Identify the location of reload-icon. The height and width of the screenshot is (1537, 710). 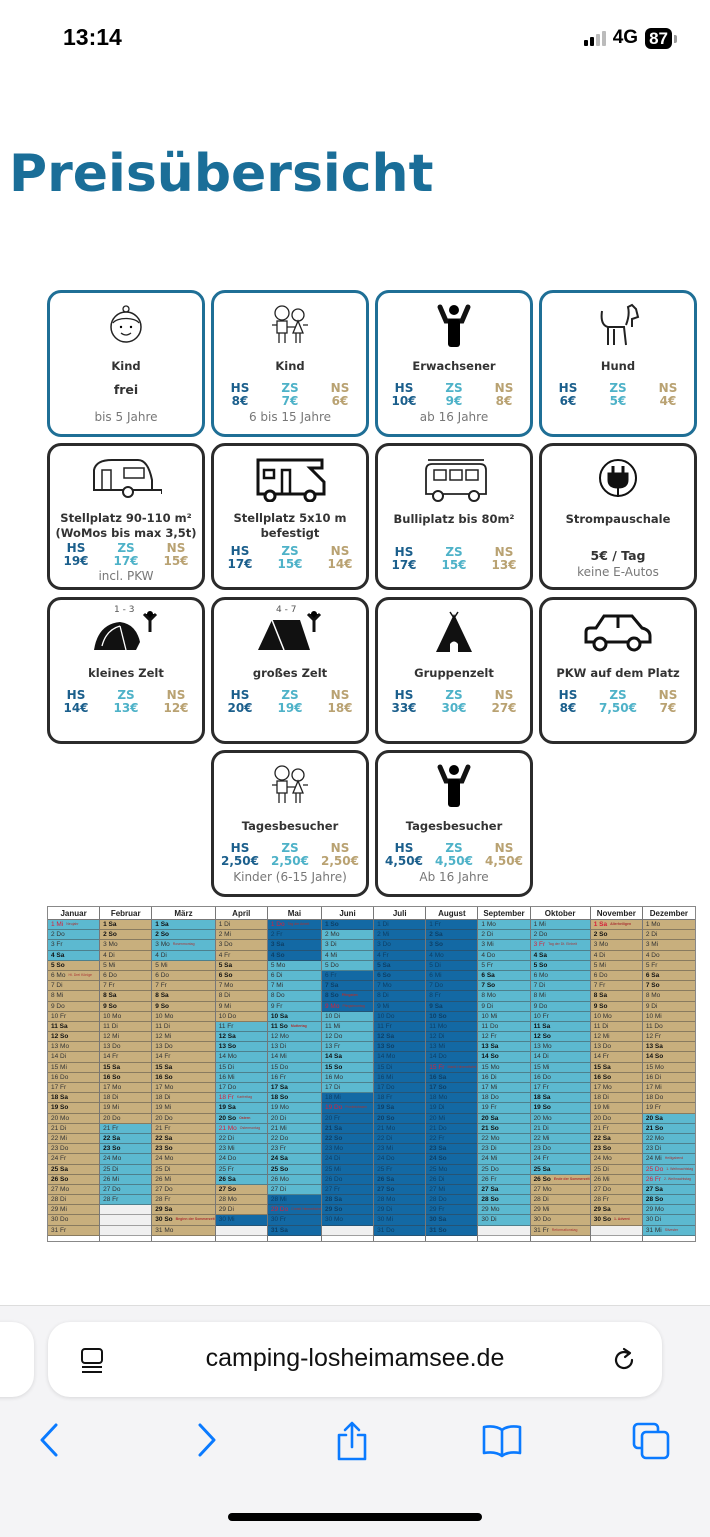
(624, 1360).